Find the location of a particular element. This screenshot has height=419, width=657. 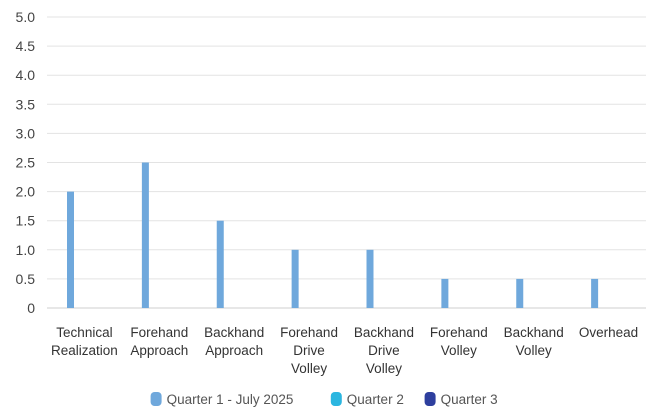

y-tick-label: 1.5 is located at coordinates (26, 221).